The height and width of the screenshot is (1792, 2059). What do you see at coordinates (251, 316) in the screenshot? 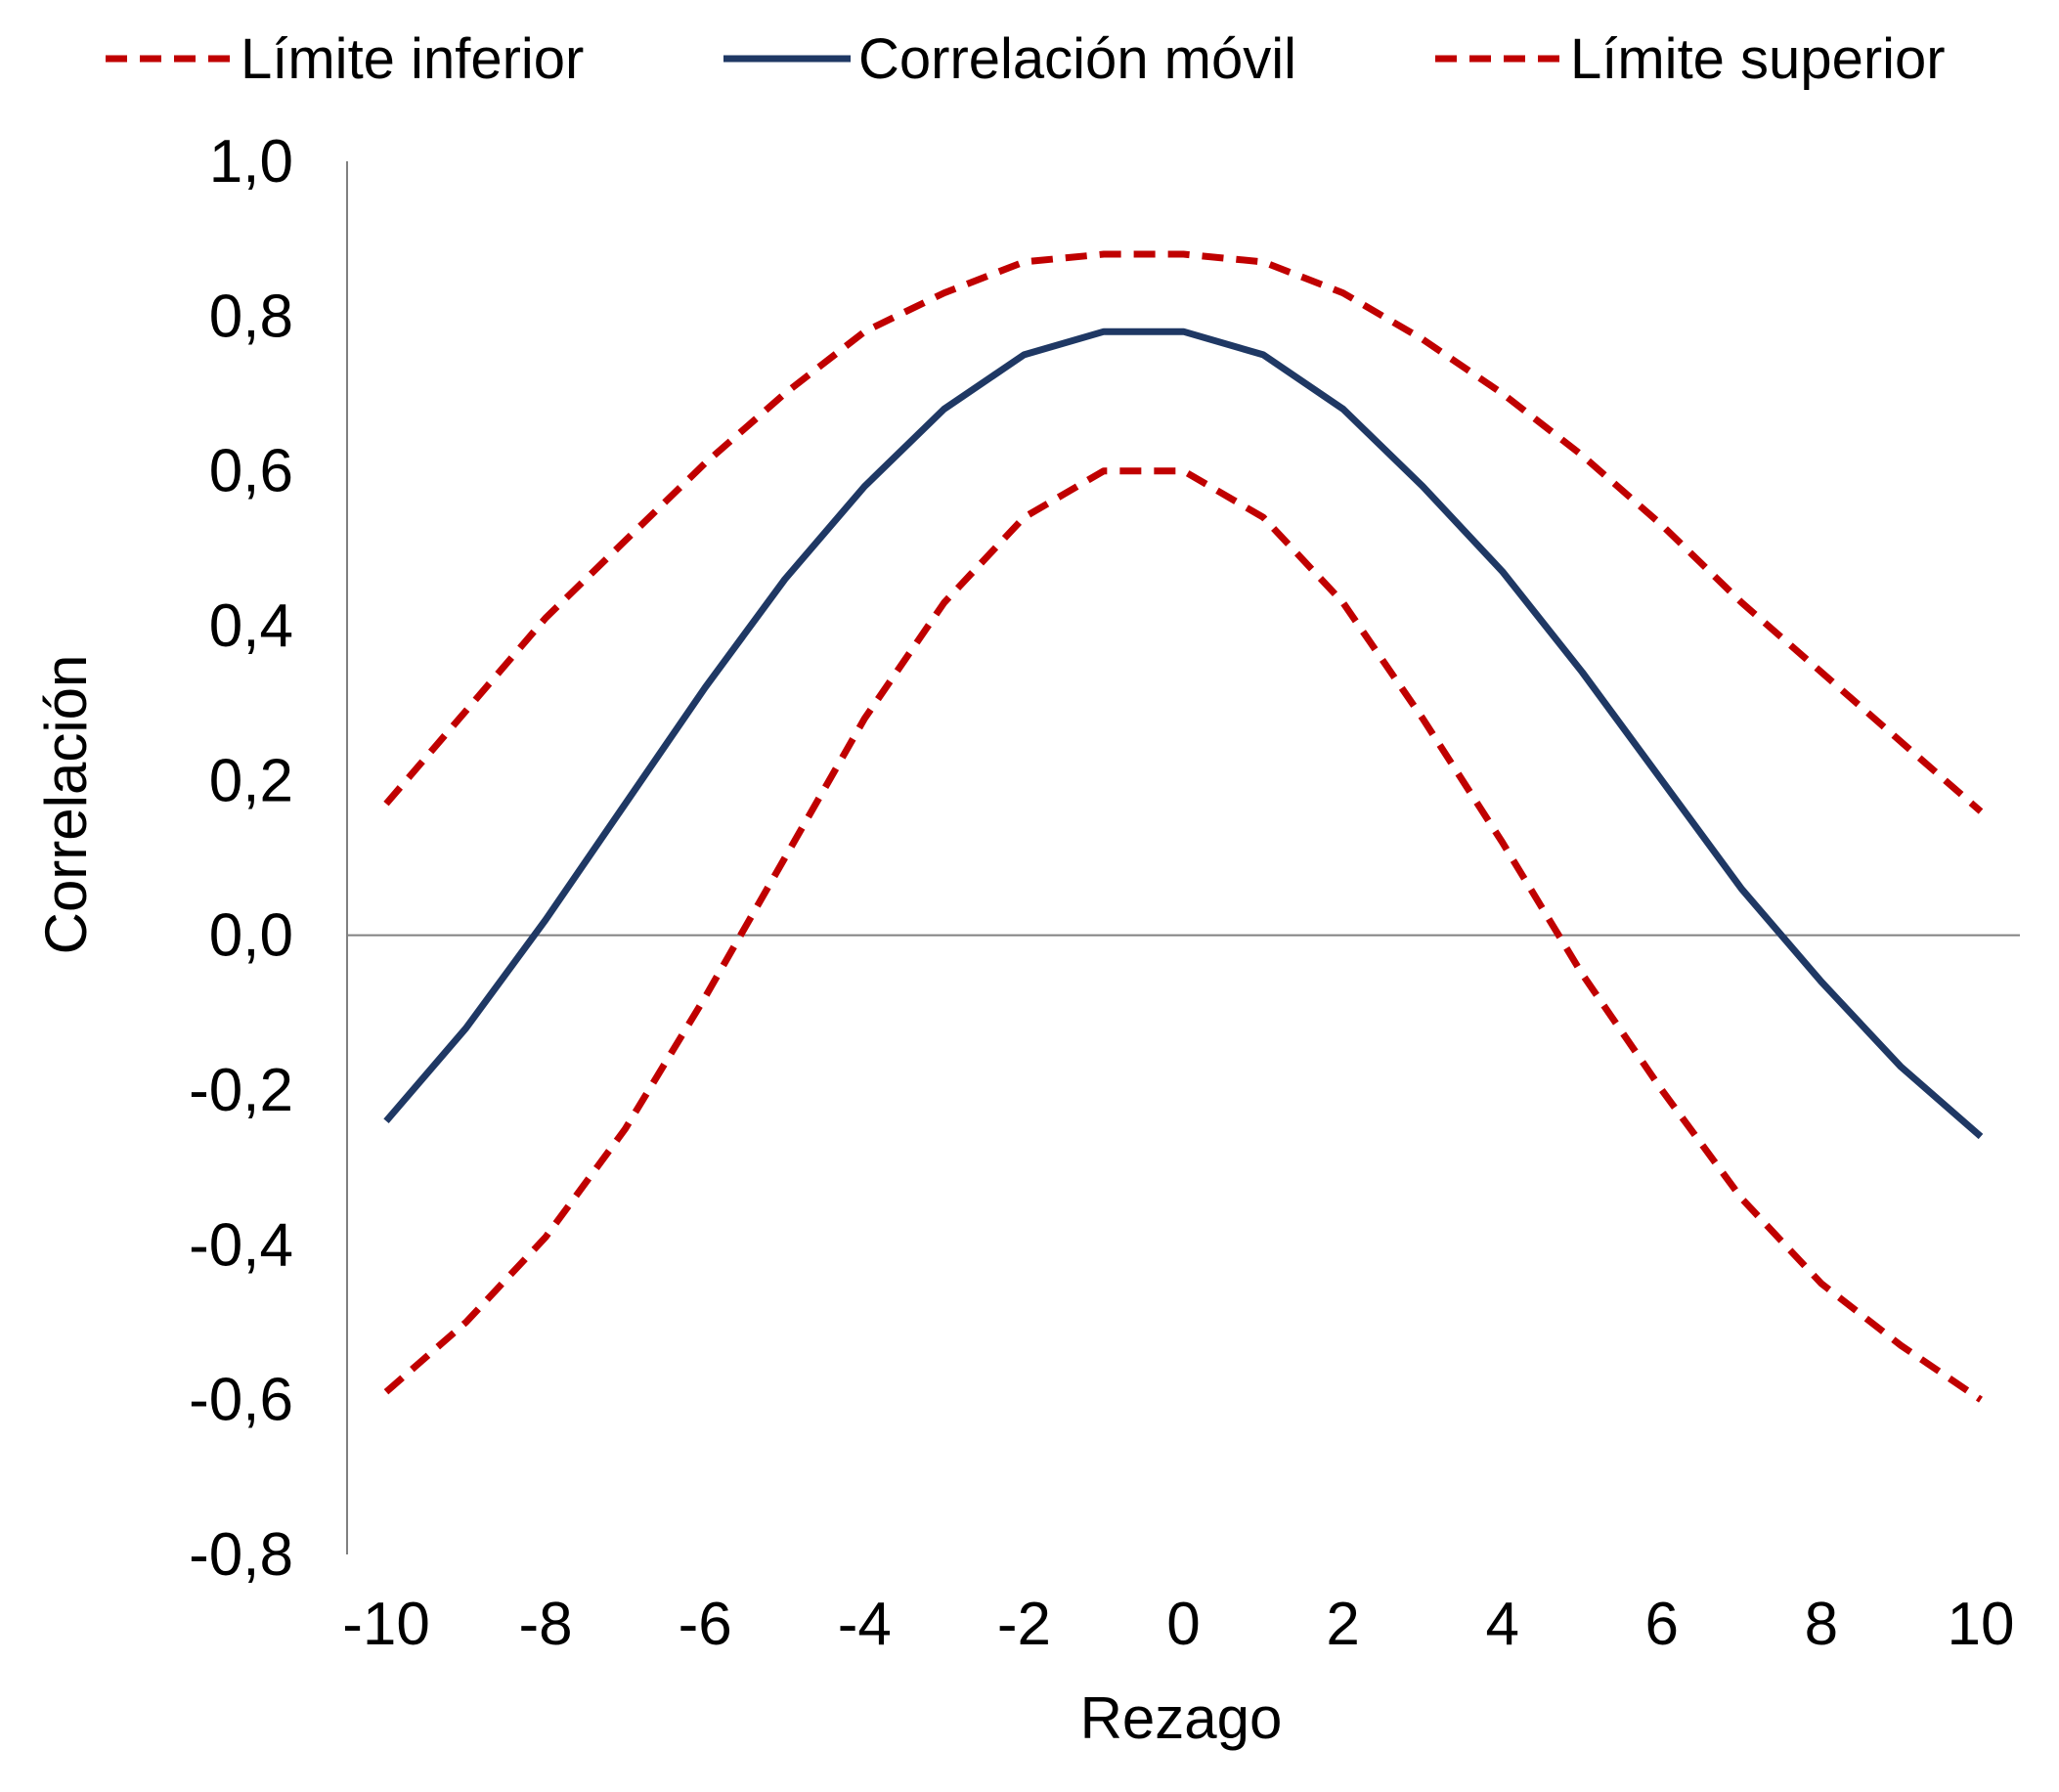
I see `y-tick-label: 0,8` at bounding box center [251, 316].